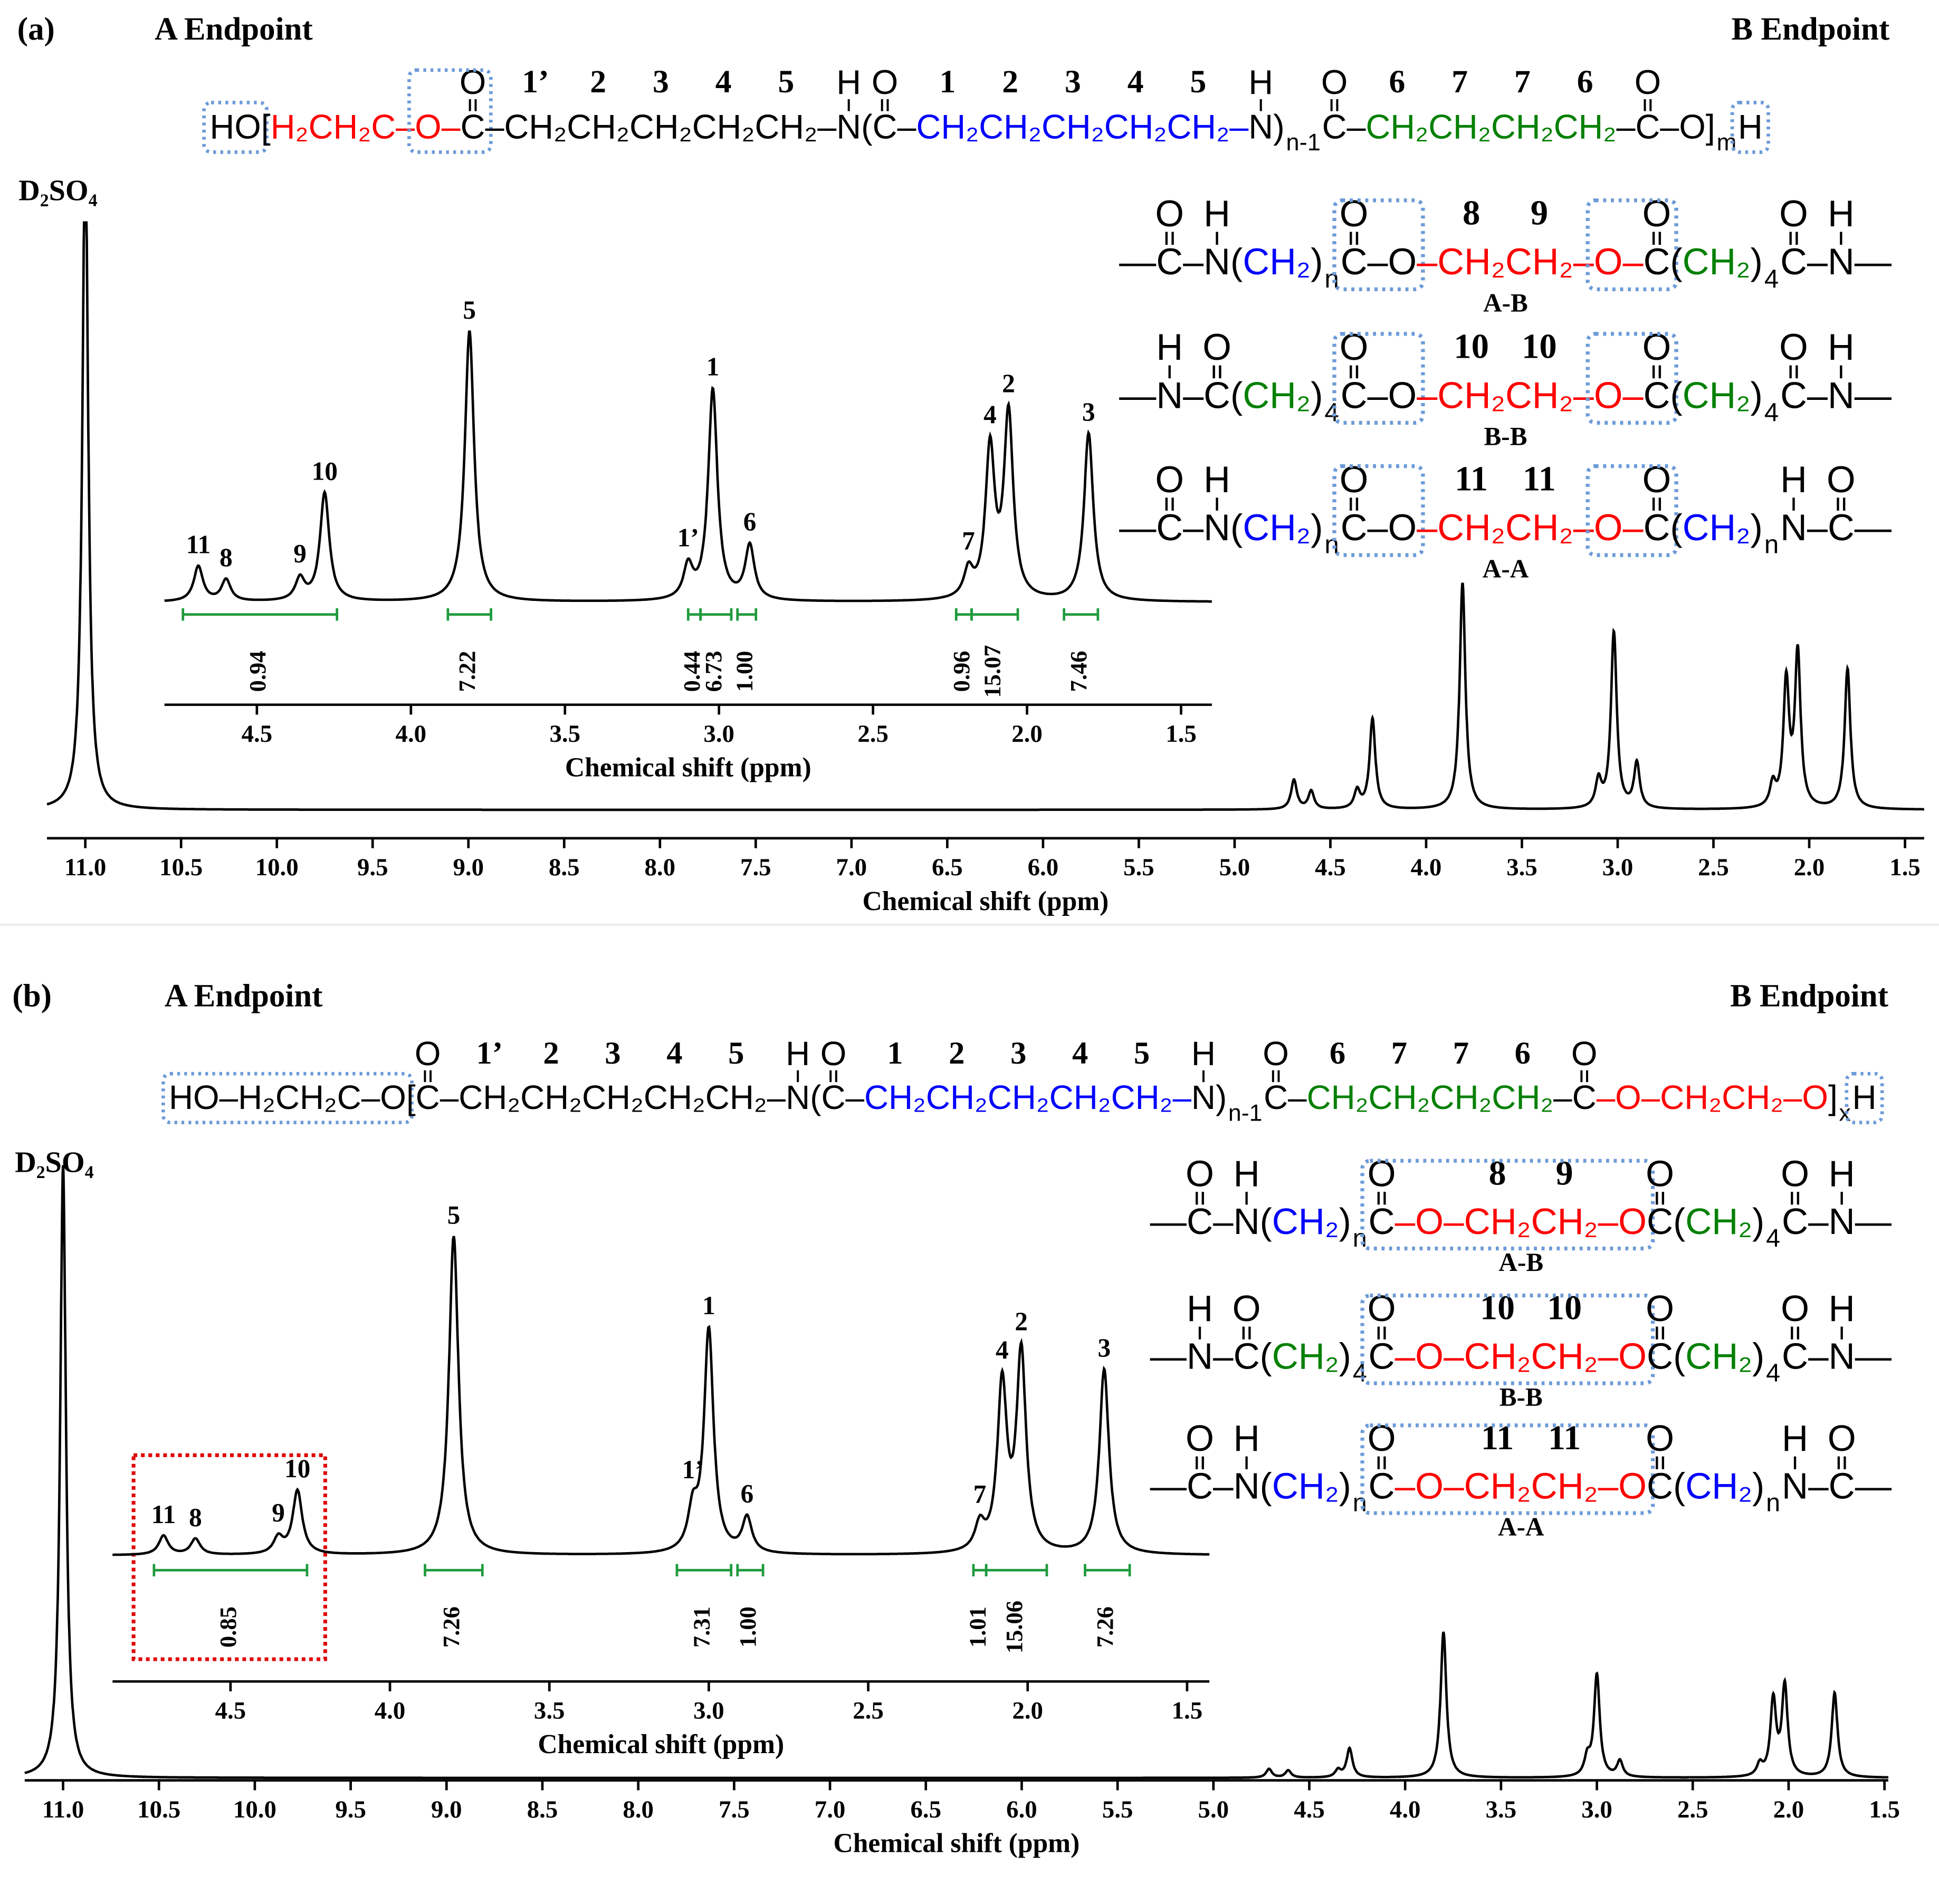 This screenshot has height=1904, width=1939. What do you see at coordinates (693, 1469) in the screenshot?
I see `peak-label: 1’` at bounding box center [693, 1469].